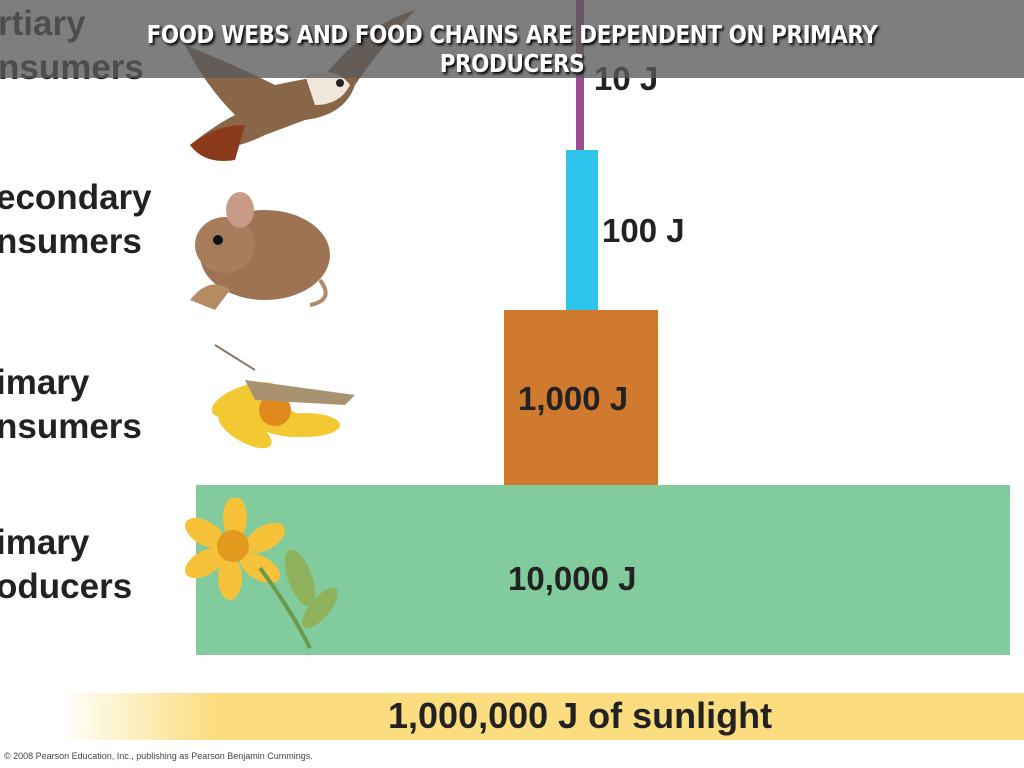  What do you see at coordinates (572, 578) in the screenshot?
I see `energy-value-producers: 10,000 J` at bounding box center [572, 578].